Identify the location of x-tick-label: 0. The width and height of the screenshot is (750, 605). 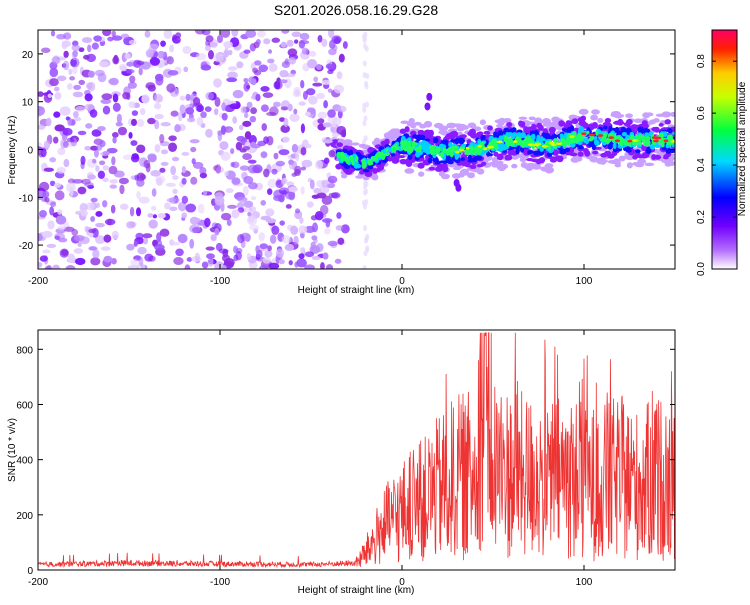
(402, 582).